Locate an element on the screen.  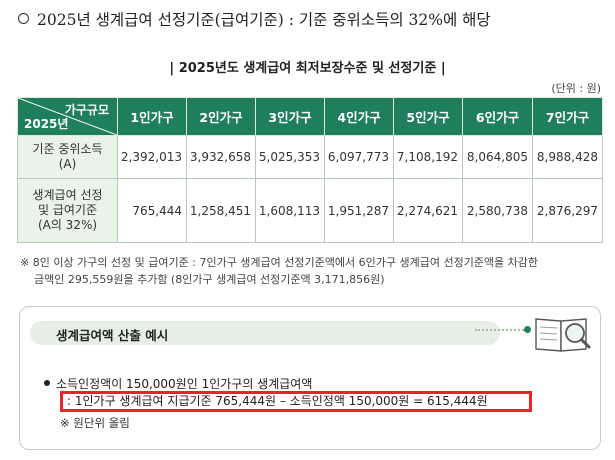
table-cell: 8,064,805 is located at coordinates (497, 157).